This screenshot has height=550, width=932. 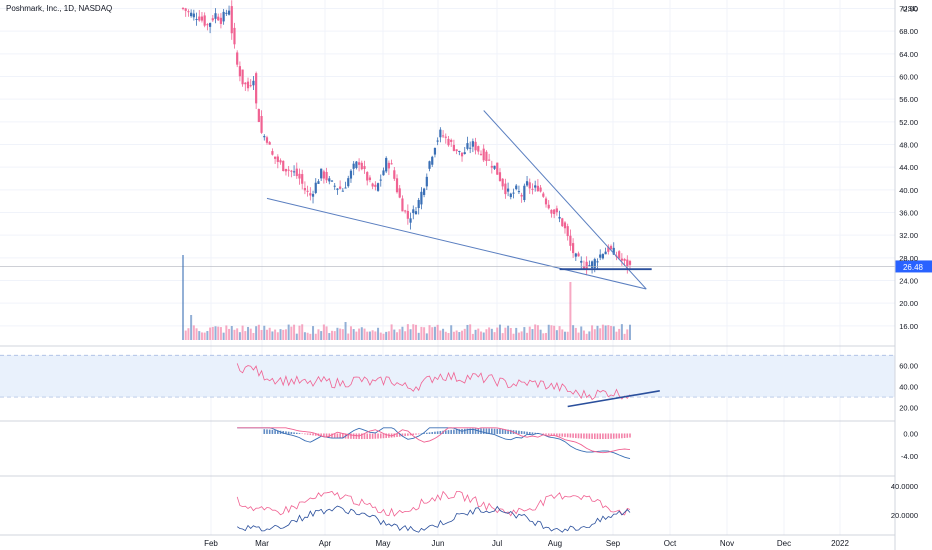 What do you see at coordinates (784, 543) in the screenshot?
I see `x-tick-label: Dec` at bounding box center [784, 543].